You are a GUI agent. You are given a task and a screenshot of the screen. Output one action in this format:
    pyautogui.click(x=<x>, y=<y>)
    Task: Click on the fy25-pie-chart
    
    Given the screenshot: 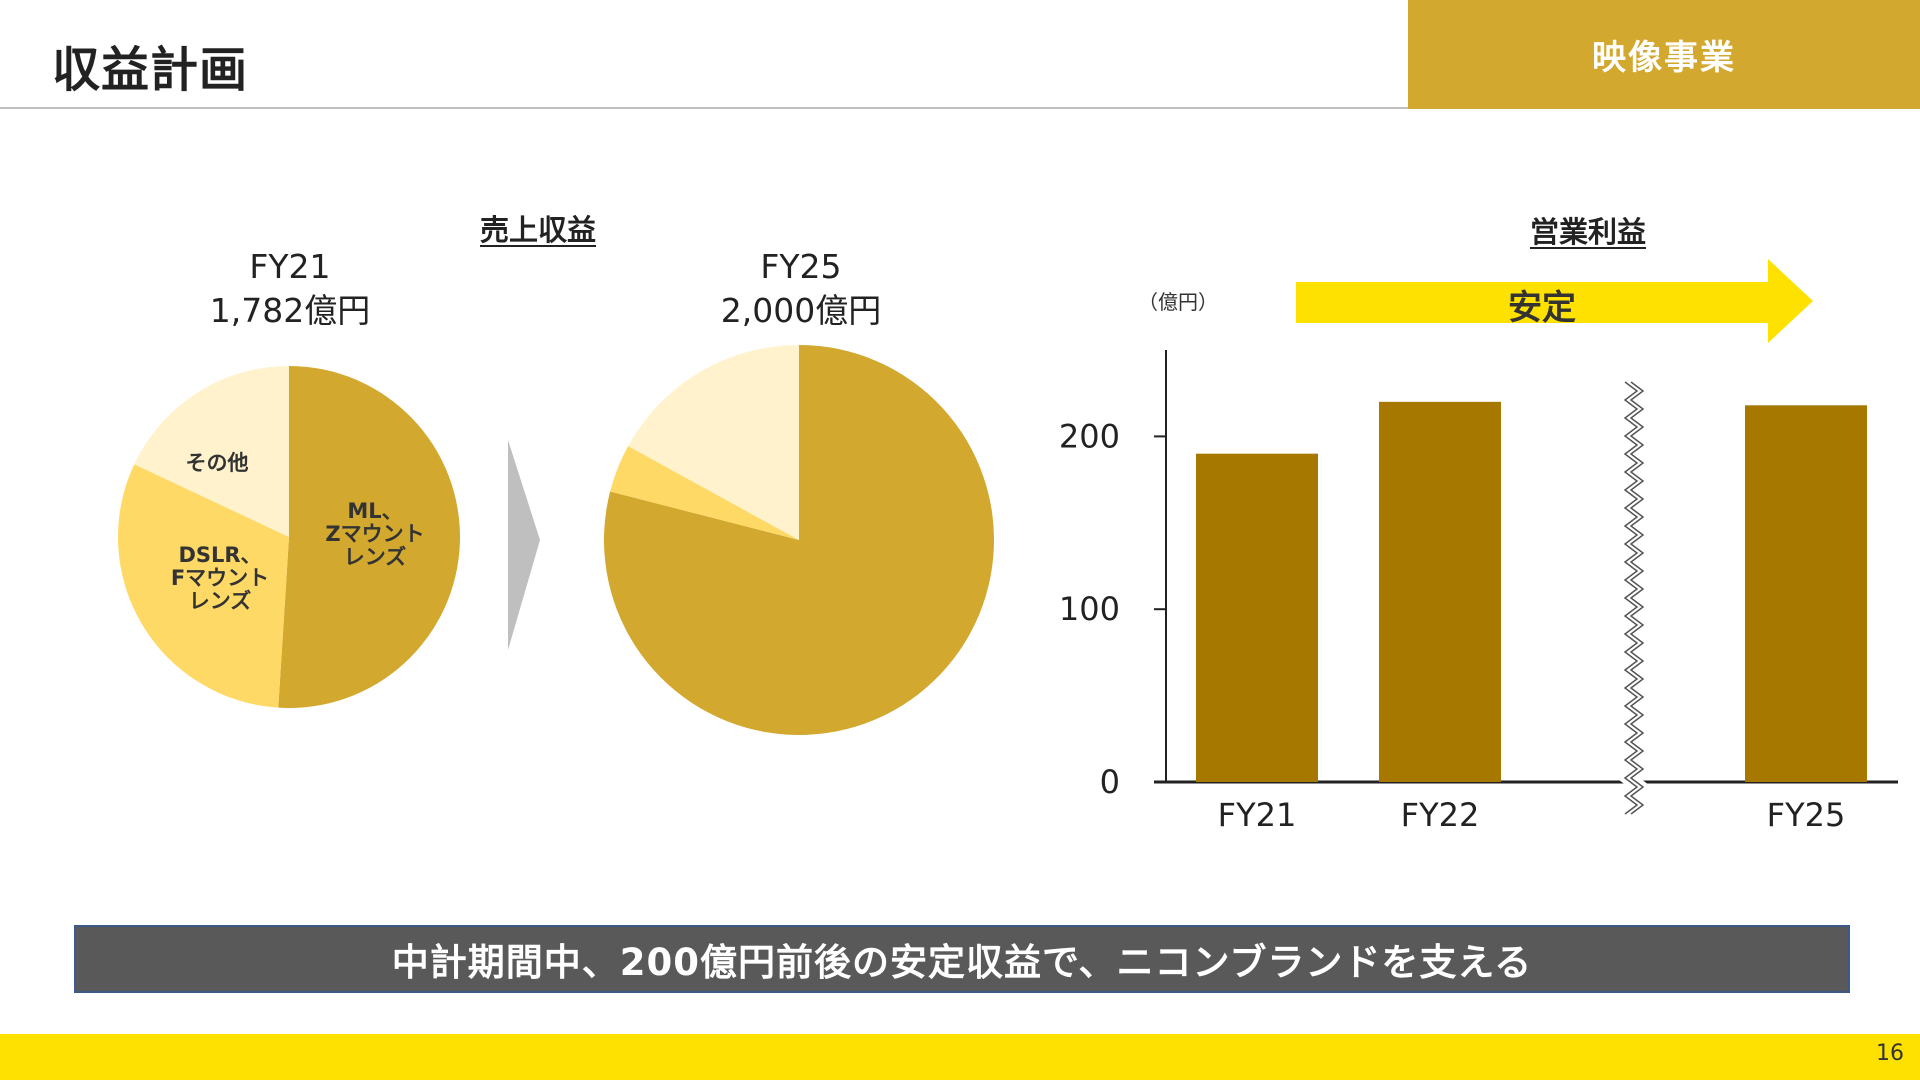 What is the action you would take?
    pyautogui.click(x=799, y=540)
    